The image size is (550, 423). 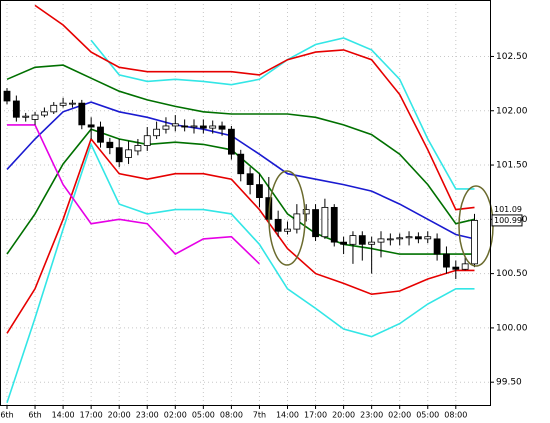 I want to click on y-tick-label: 102.00, so click(x=512, y=111).